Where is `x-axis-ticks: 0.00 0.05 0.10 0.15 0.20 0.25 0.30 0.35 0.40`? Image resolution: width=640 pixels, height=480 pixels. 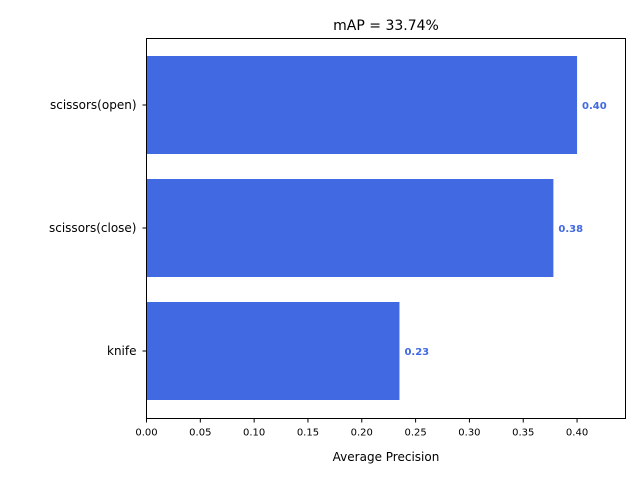
x-axis-ticks: 0.00 0.05 0.10 0.15 0.20 0.25 0.30 0.35 0.40 is located at coordinates (361, 428).